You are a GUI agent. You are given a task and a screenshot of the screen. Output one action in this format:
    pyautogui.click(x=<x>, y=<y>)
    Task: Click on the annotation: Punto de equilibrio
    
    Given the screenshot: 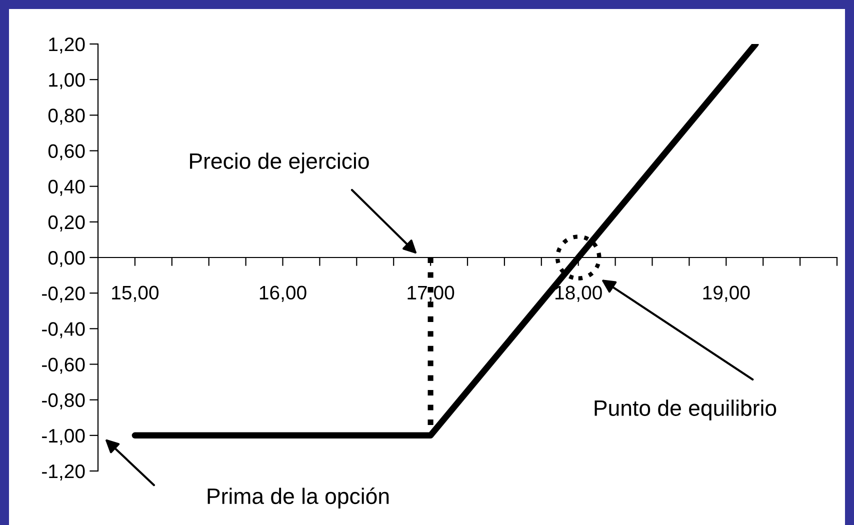 What is the action you would take?
    pyautogui.click(x=685, y=410)
    